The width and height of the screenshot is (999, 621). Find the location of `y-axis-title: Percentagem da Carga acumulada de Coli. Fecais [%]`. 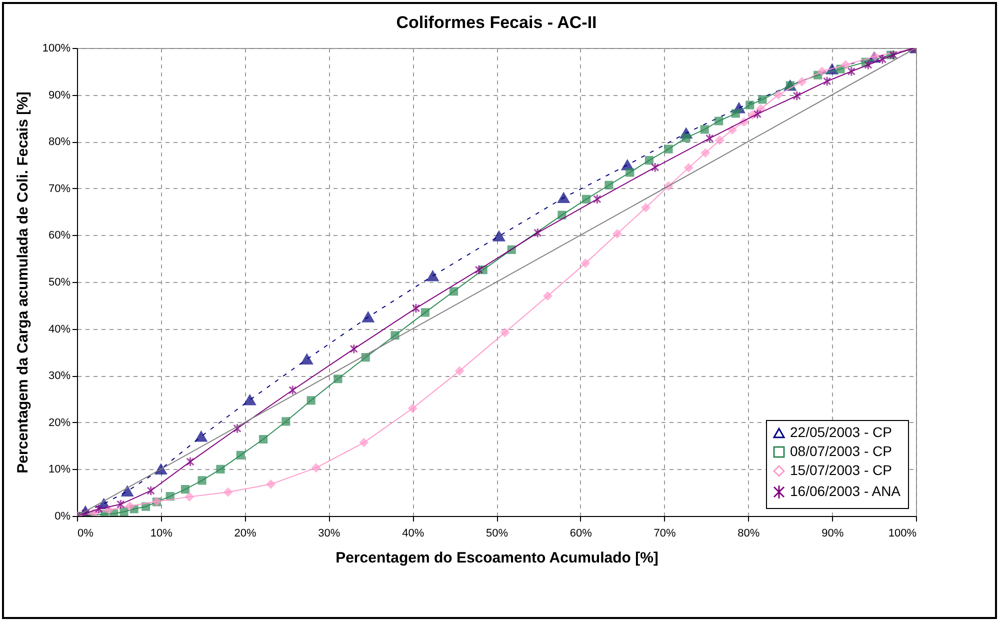

y-axis-title: Percentagem da Carga acumulada de Coli. Fecais [%] is located at coordinates (23, 283).